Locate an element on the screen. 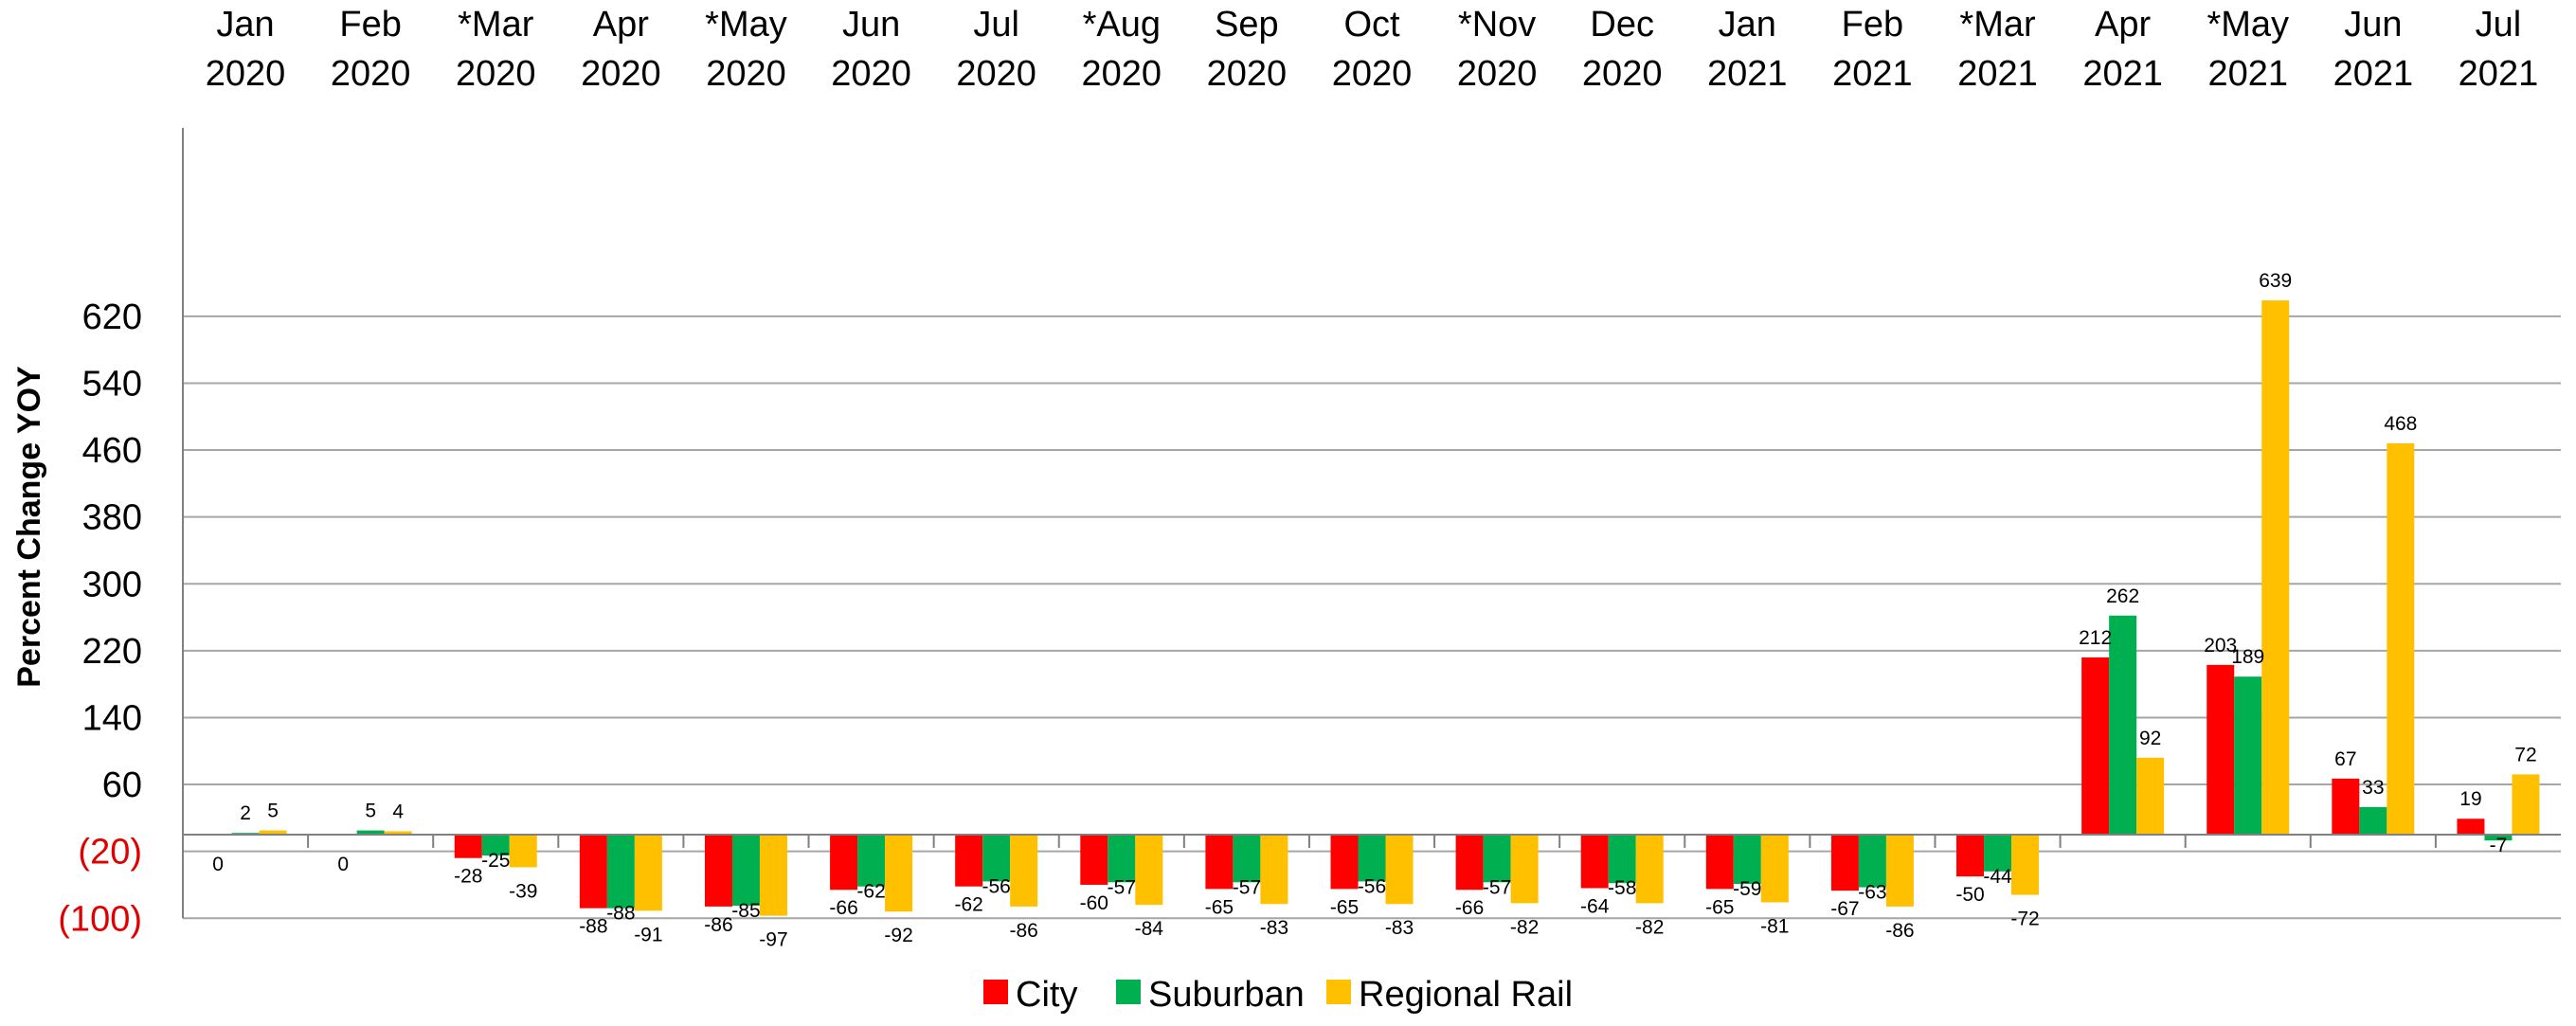 This screenshot has height=1026, width=2576. y-tick-label: 220 is located at coordinates (112, 652).